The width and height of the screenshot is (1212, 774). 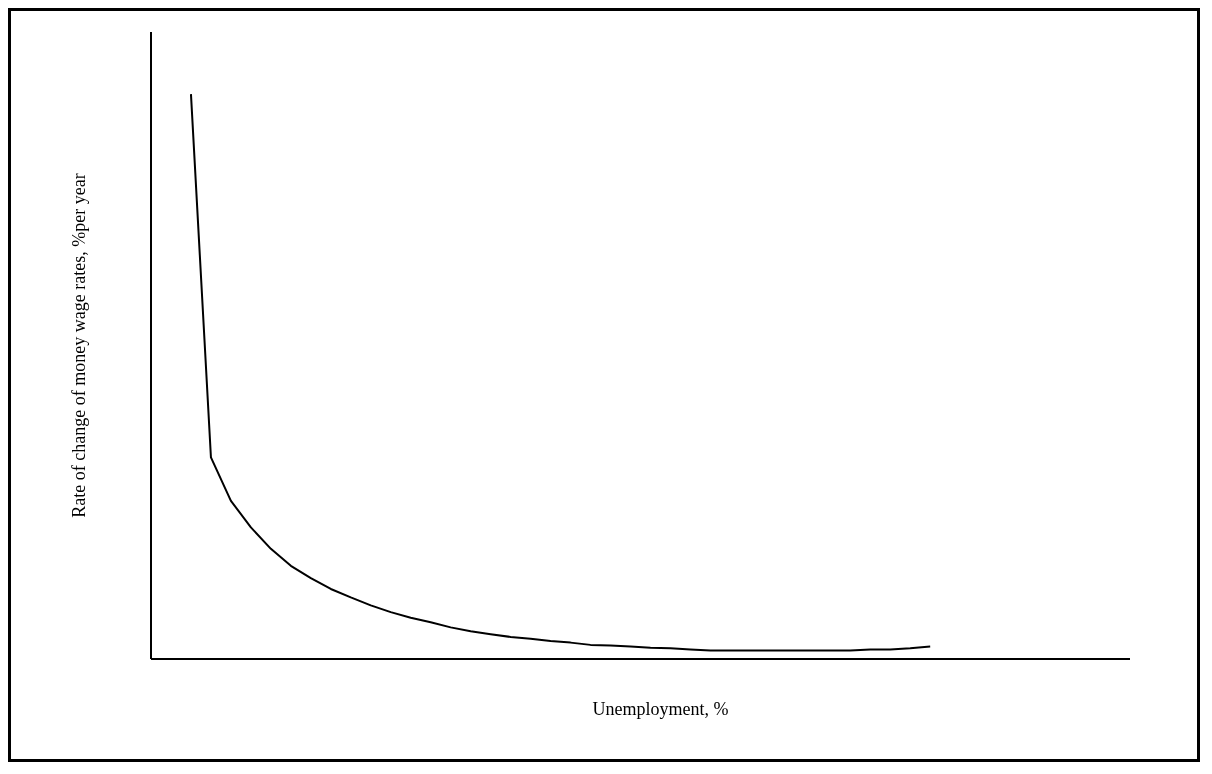 What do you see at coordinates (660, 709) in the screenshot?
I see `x-axis-title: Unemployment, %` at bounding box center [660, 709].